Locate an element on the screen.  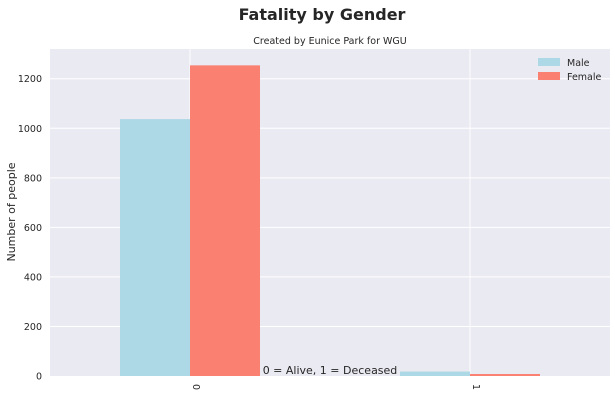
legend: Male Female is located at coordinates (570, 70).